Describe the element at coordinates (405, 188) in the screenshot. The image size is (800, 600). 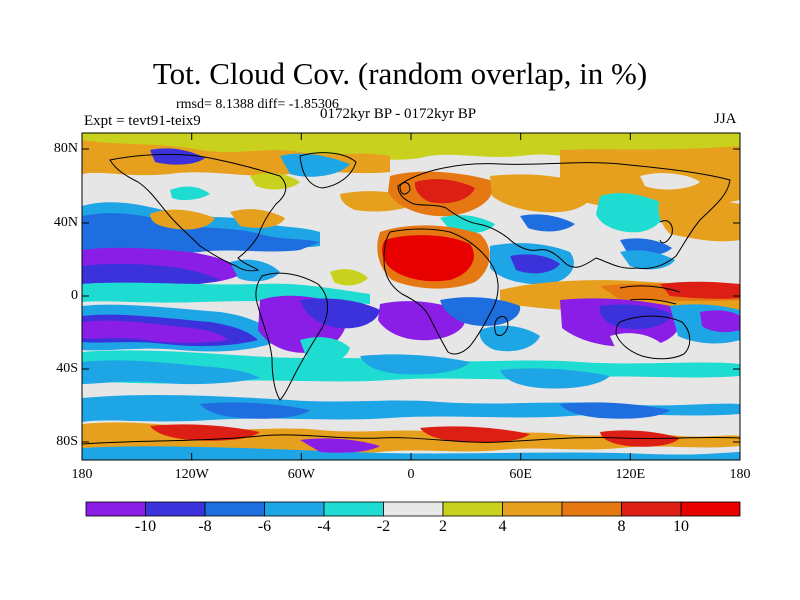
I see `uk-coast` at that location.